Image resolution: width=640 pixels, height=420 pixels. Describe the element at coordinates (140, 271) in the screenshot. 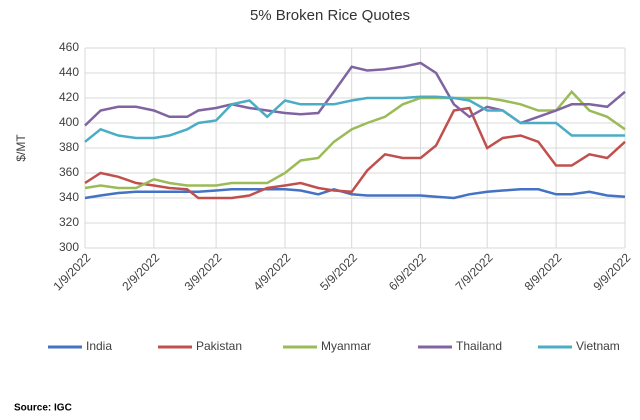

I see `x-tick-label: 2/9/2022` at that location.